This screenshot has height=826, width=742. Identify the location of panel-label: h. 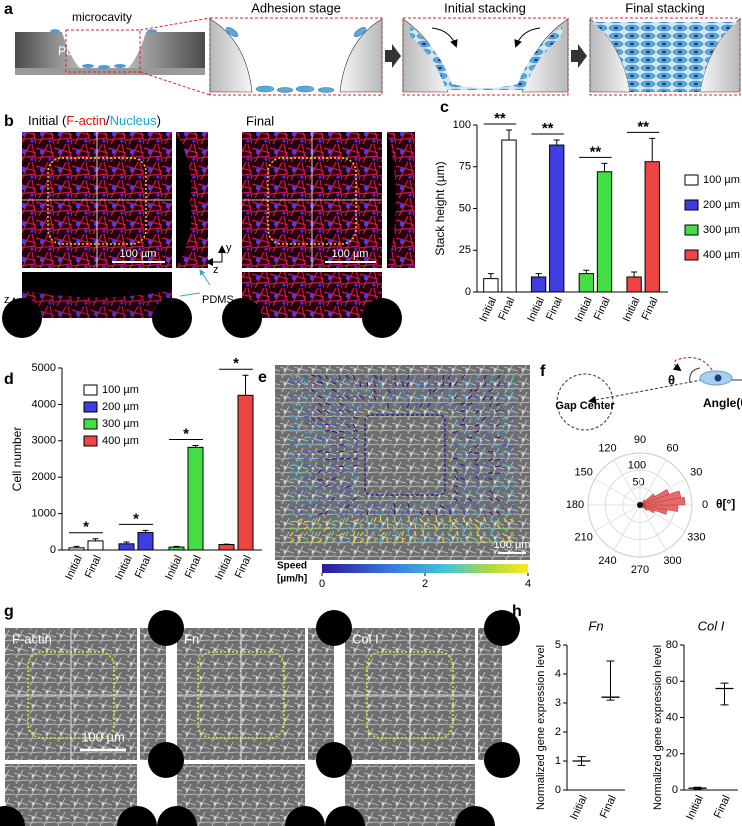
(517, 611).